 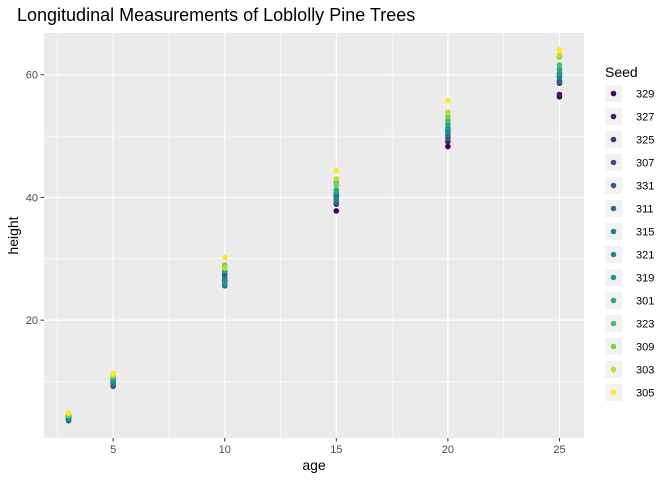 I want to click on legend-label: 301, so click(x=645, y=302).